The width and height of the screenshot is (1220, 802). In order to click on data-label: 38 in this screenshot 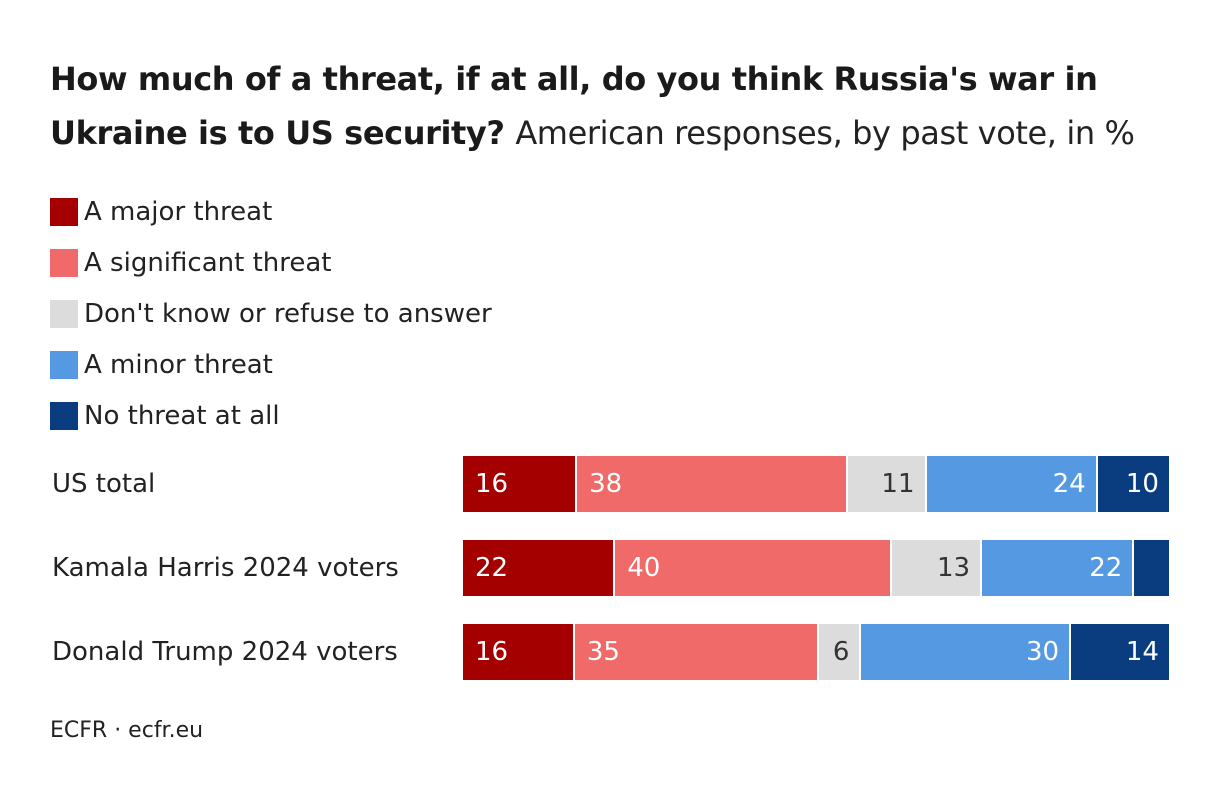, I will do `click(606, 484)`.